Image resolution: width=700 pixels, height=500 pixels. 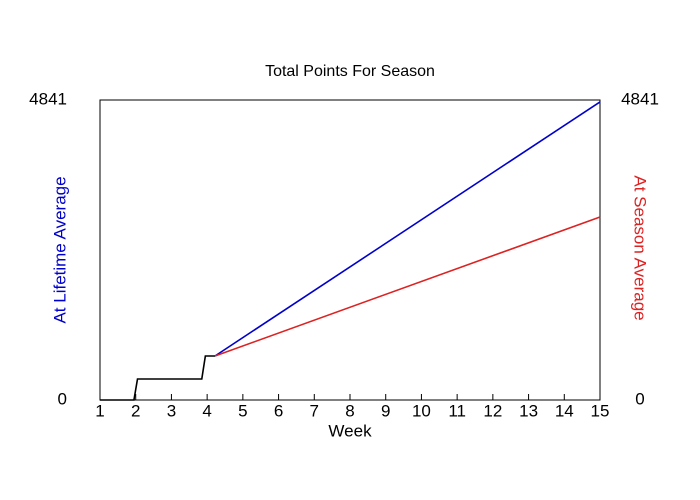 What do you see at coordinates (99, 410) in the screenshot?
I see `x-tick-label: 1` at bounding box center [99, 410].